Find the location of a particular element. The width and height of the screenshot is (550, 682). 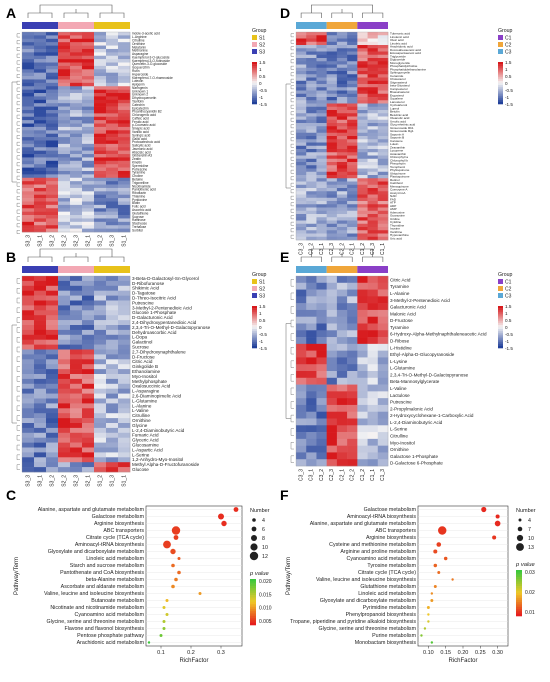

row-label: Saponin A is located at coordinates (397, 134).